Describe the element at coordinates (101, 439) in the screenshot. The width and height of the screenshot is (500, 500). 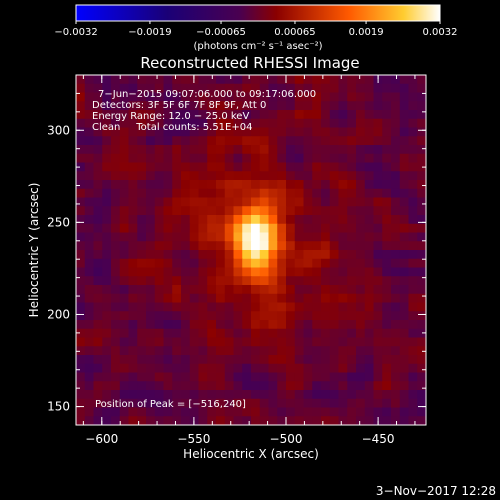
I see `x-tick-label: −600` at that location.